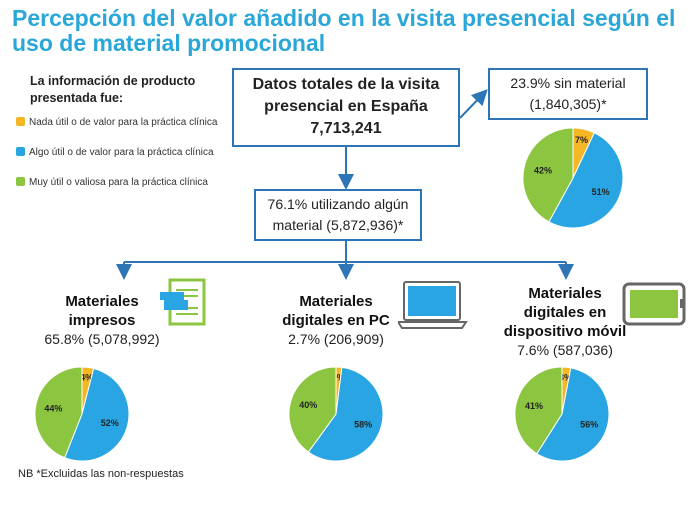 Image resolution: width=700 pixels, height=512 pixels. I want to click on arrow-main-to-sin, so click(473, 104).